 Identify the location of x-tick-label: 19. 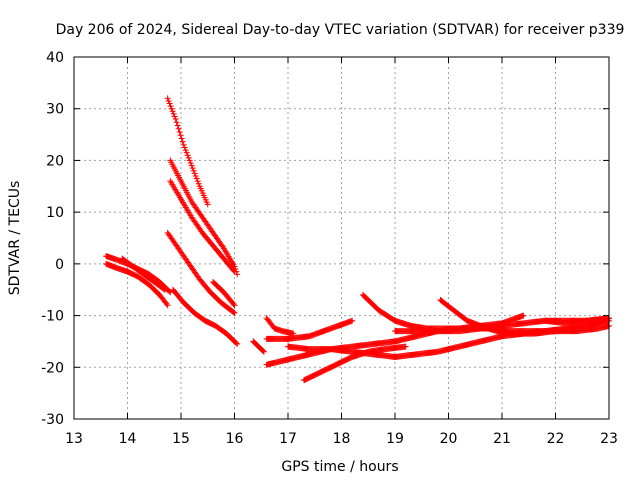
(395, 439).